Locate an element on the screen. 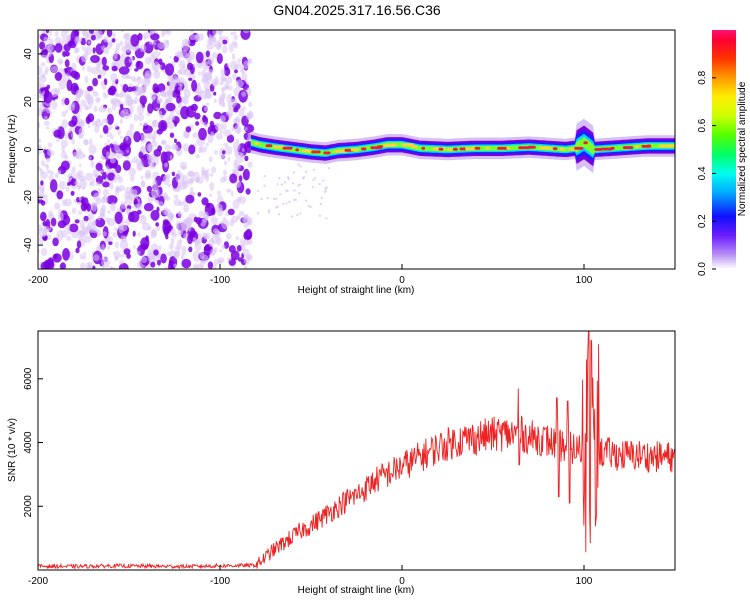 The height and width of the screenshot is (600, 750). colorbar-gradient is located at coordinates (724, 149).